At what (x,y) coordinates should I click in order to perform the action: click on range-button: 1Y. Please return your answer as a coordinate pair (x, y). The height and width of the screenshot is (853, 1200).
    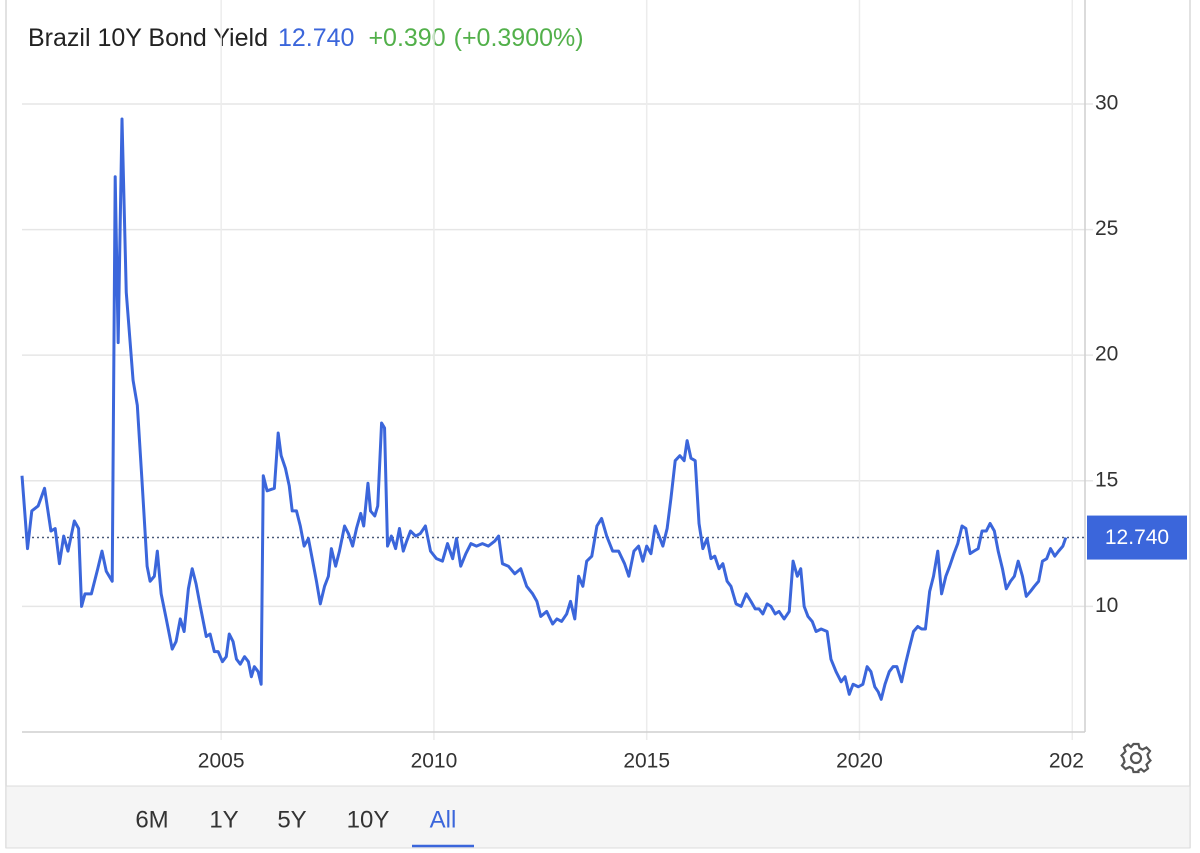
    Looking at the image, I should click on (223, 819).